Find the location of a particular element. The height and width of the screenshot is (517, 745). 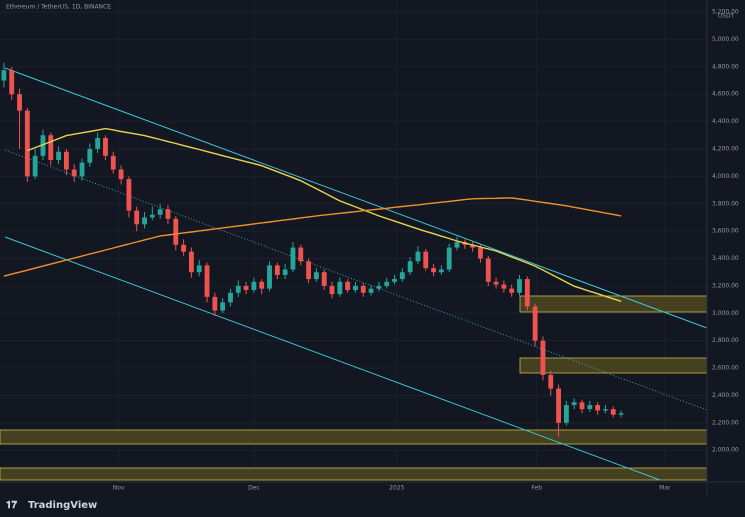

y-tick-label: 5,000.00 is located at coordinates (725, 39).